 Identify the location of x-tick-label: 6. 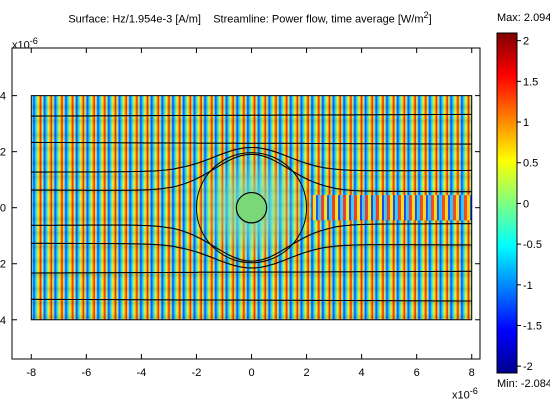
(417, 373).